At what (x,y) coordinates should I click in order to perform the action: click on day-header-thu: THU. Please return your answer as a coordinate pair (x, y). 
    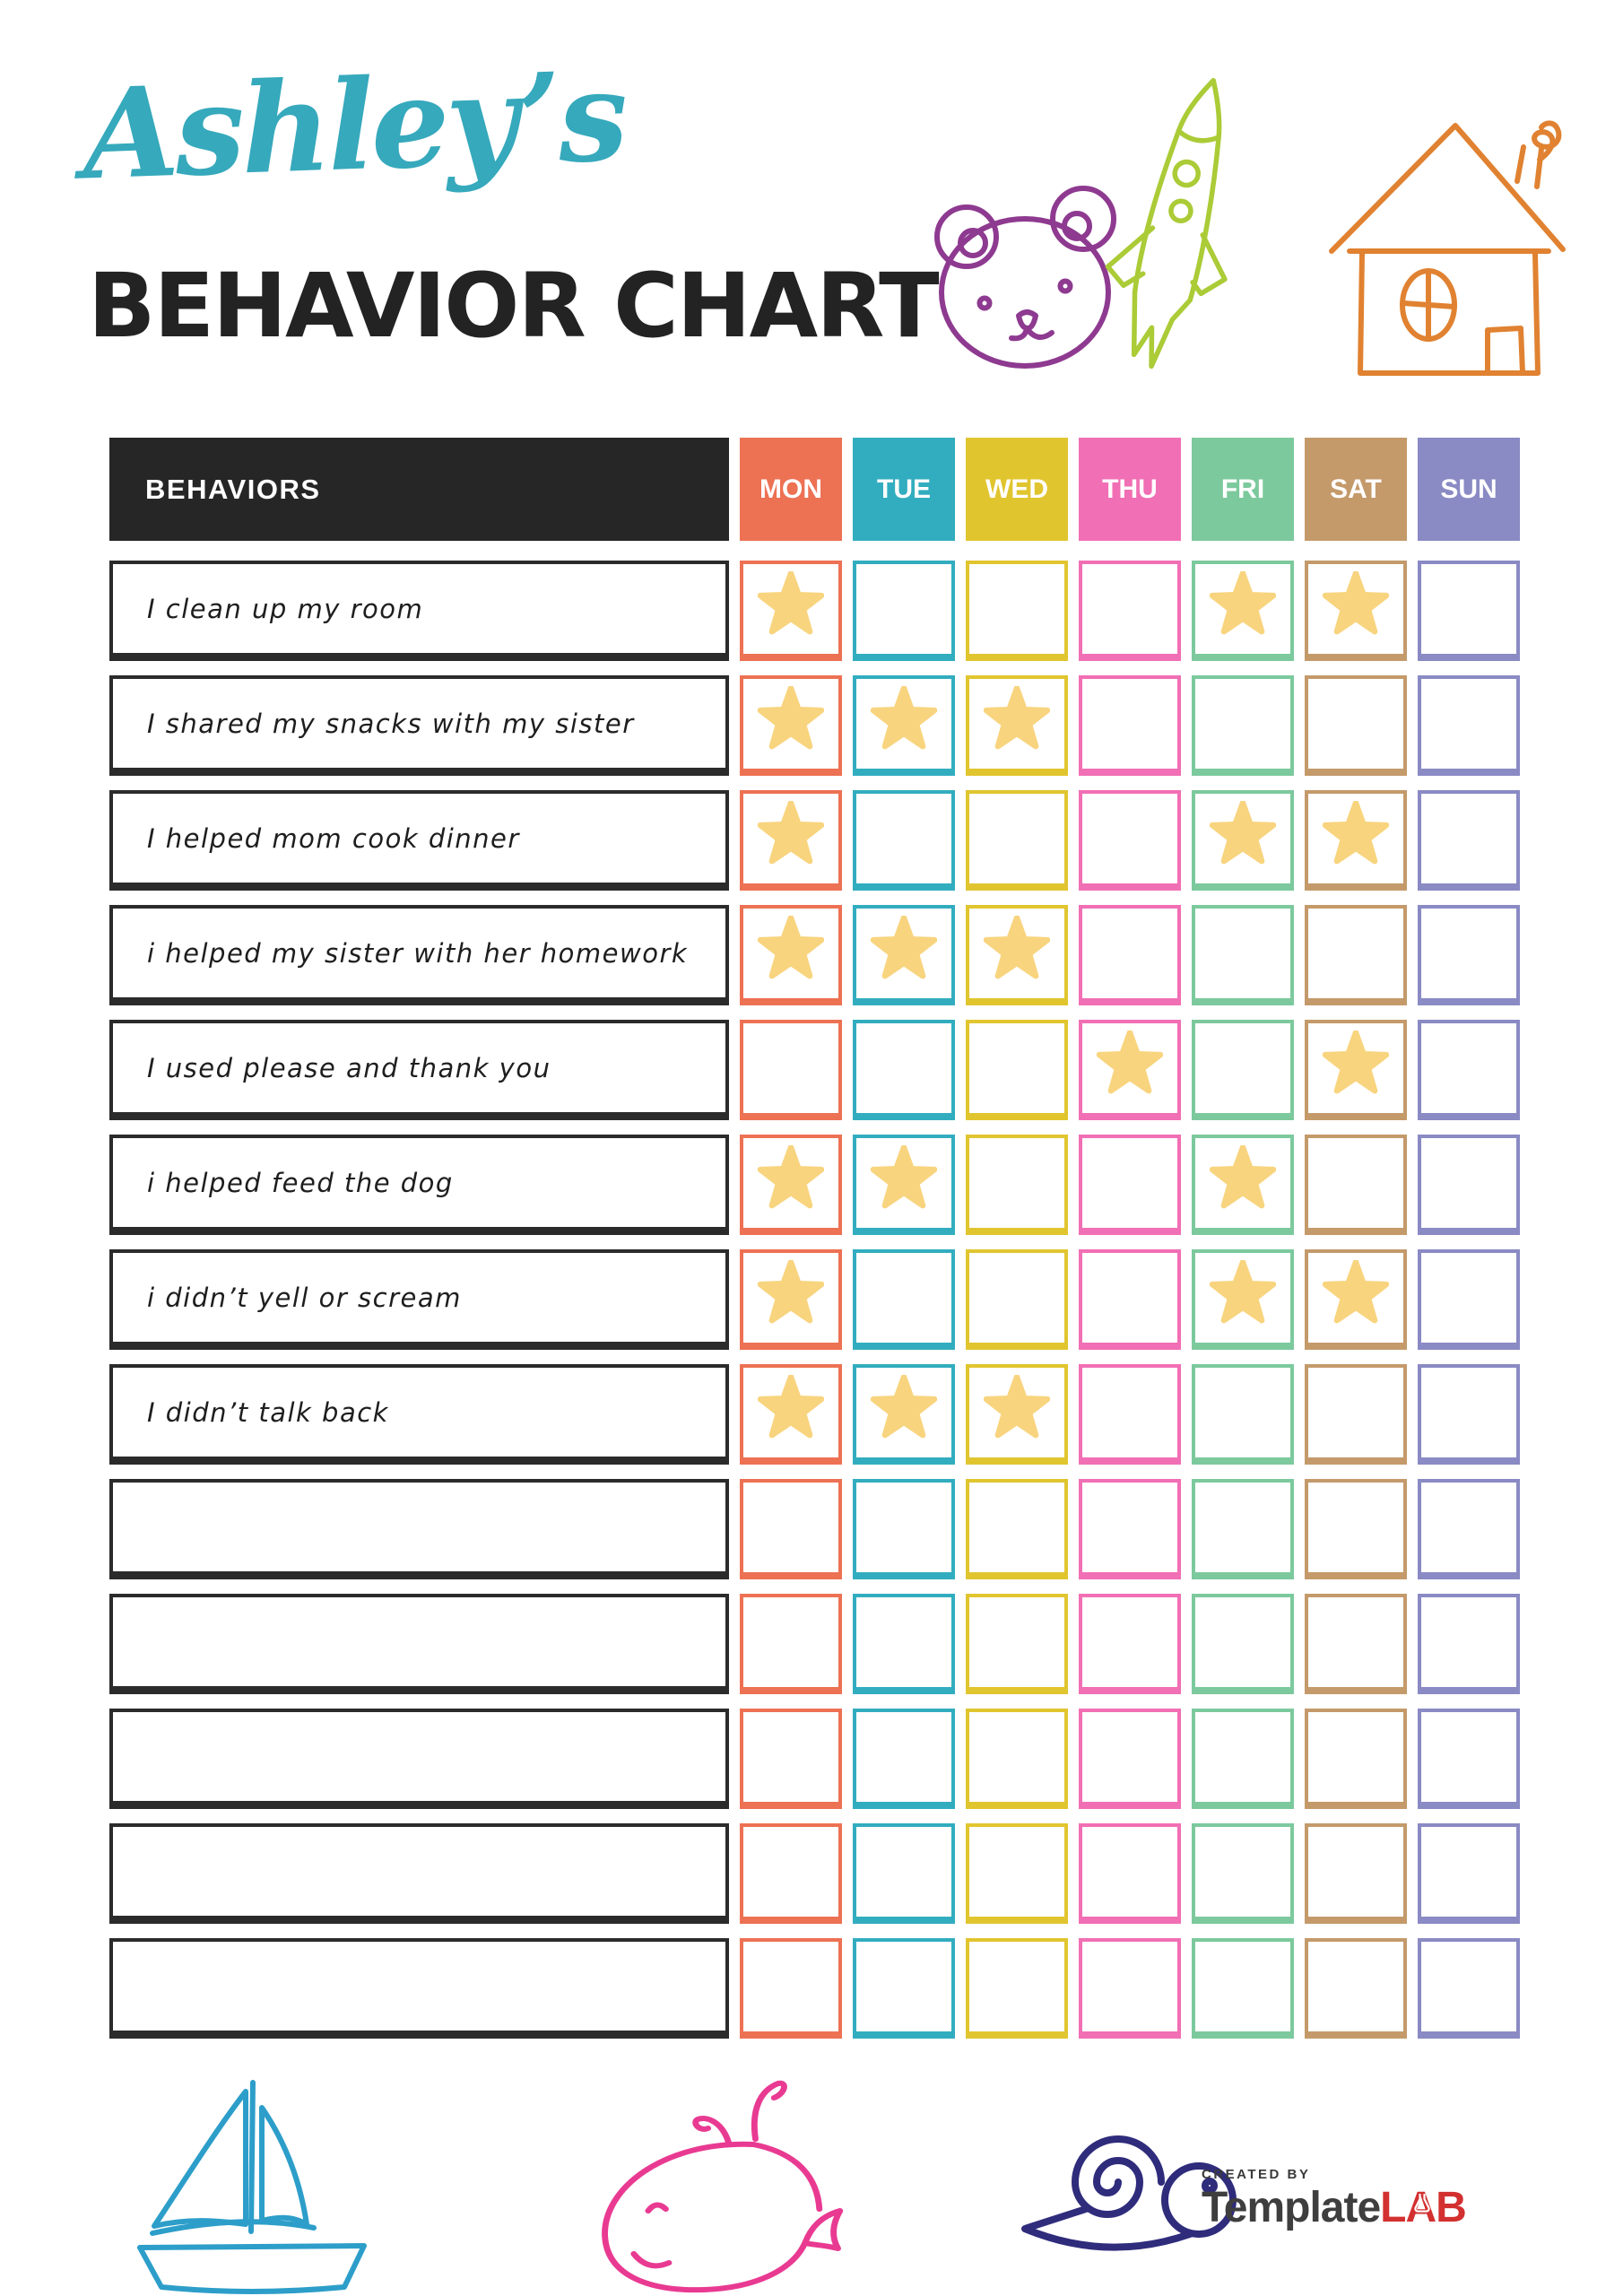
    Looking at the image, I should click on (1130, 489).